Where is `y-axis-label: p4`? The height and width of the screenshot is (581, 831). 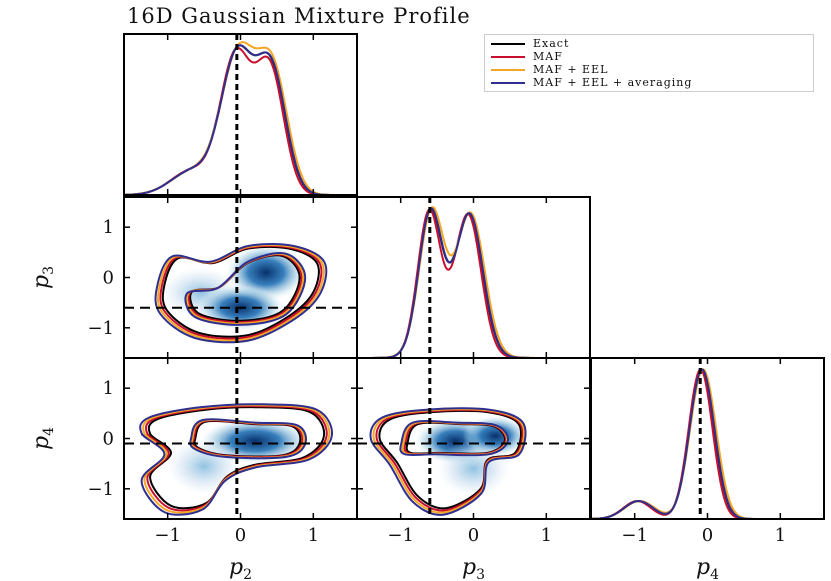 y-axis-label: p4 is located at coordinates (43, 438).